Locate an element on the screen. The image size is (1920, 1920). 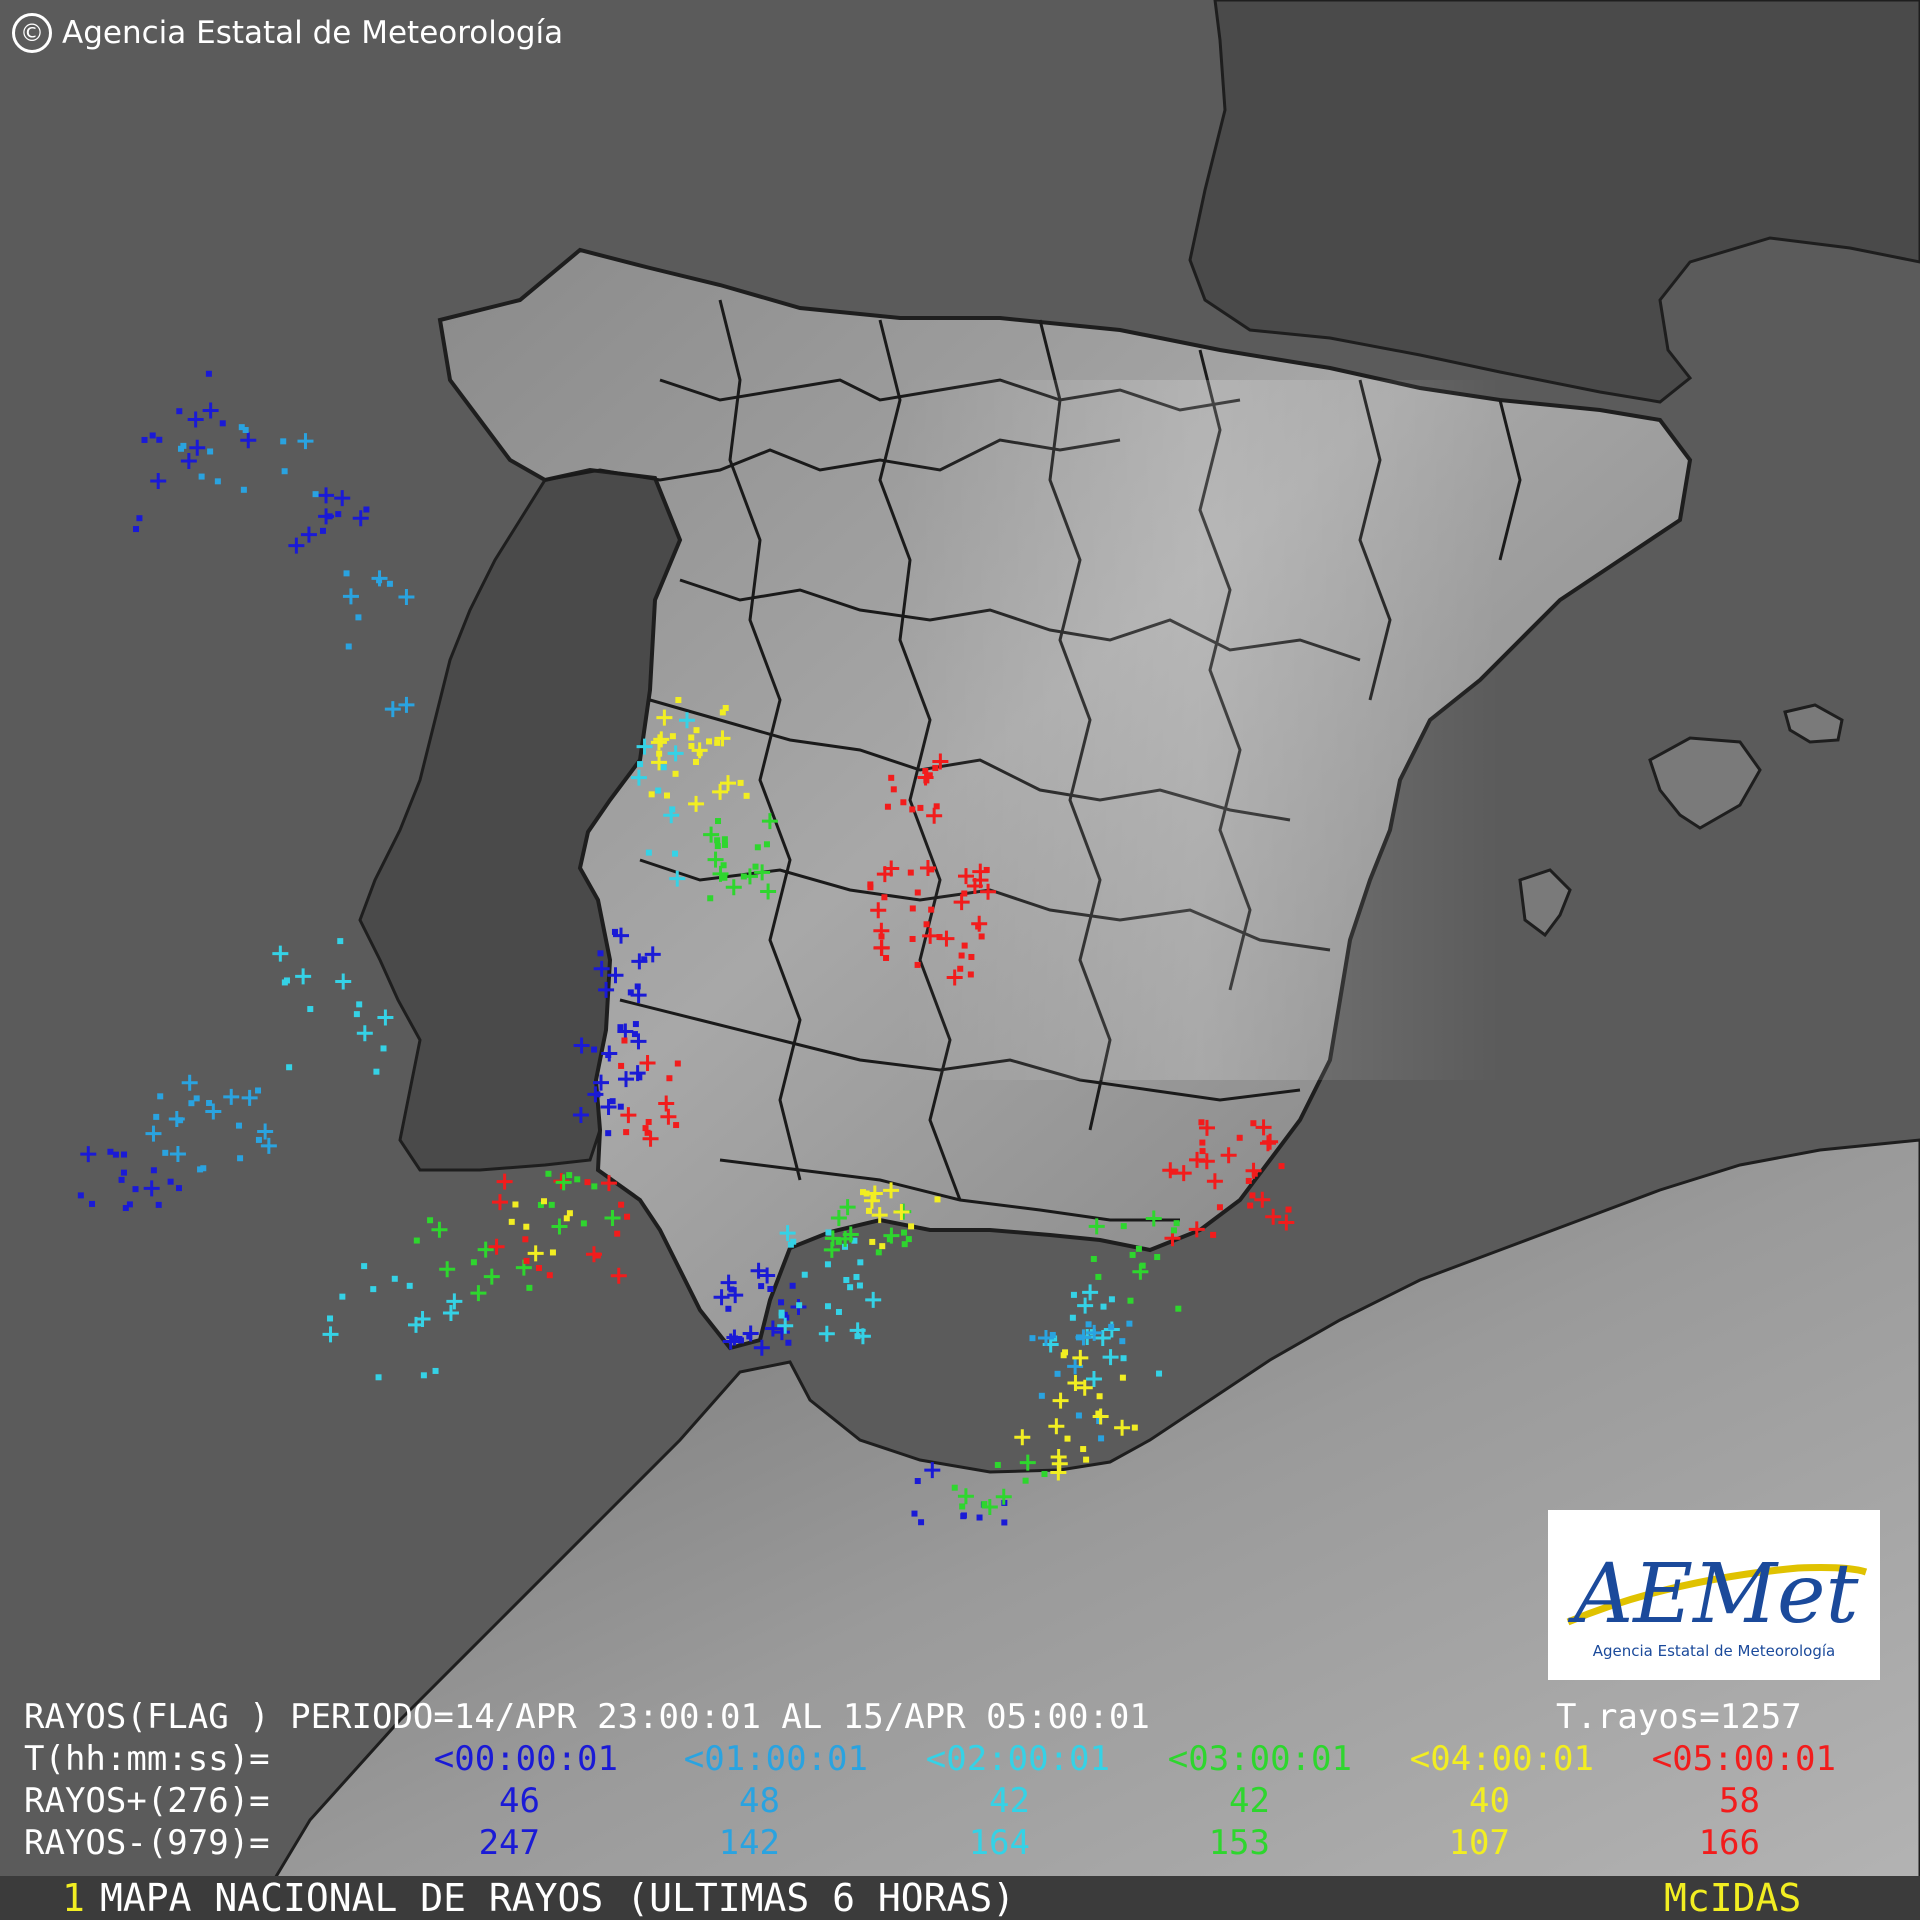
total-strikes: T.rayos=1257 is located at coordinates (1679, 1717).